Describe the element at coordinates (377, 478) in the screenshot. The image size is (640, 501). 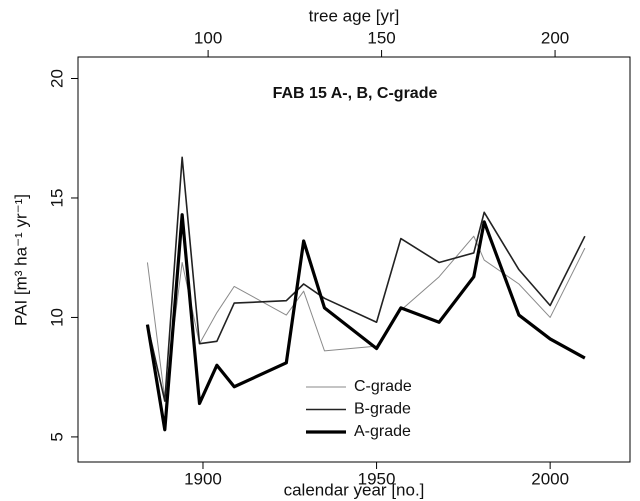
I see `x-tick-label: 1950` at that location.